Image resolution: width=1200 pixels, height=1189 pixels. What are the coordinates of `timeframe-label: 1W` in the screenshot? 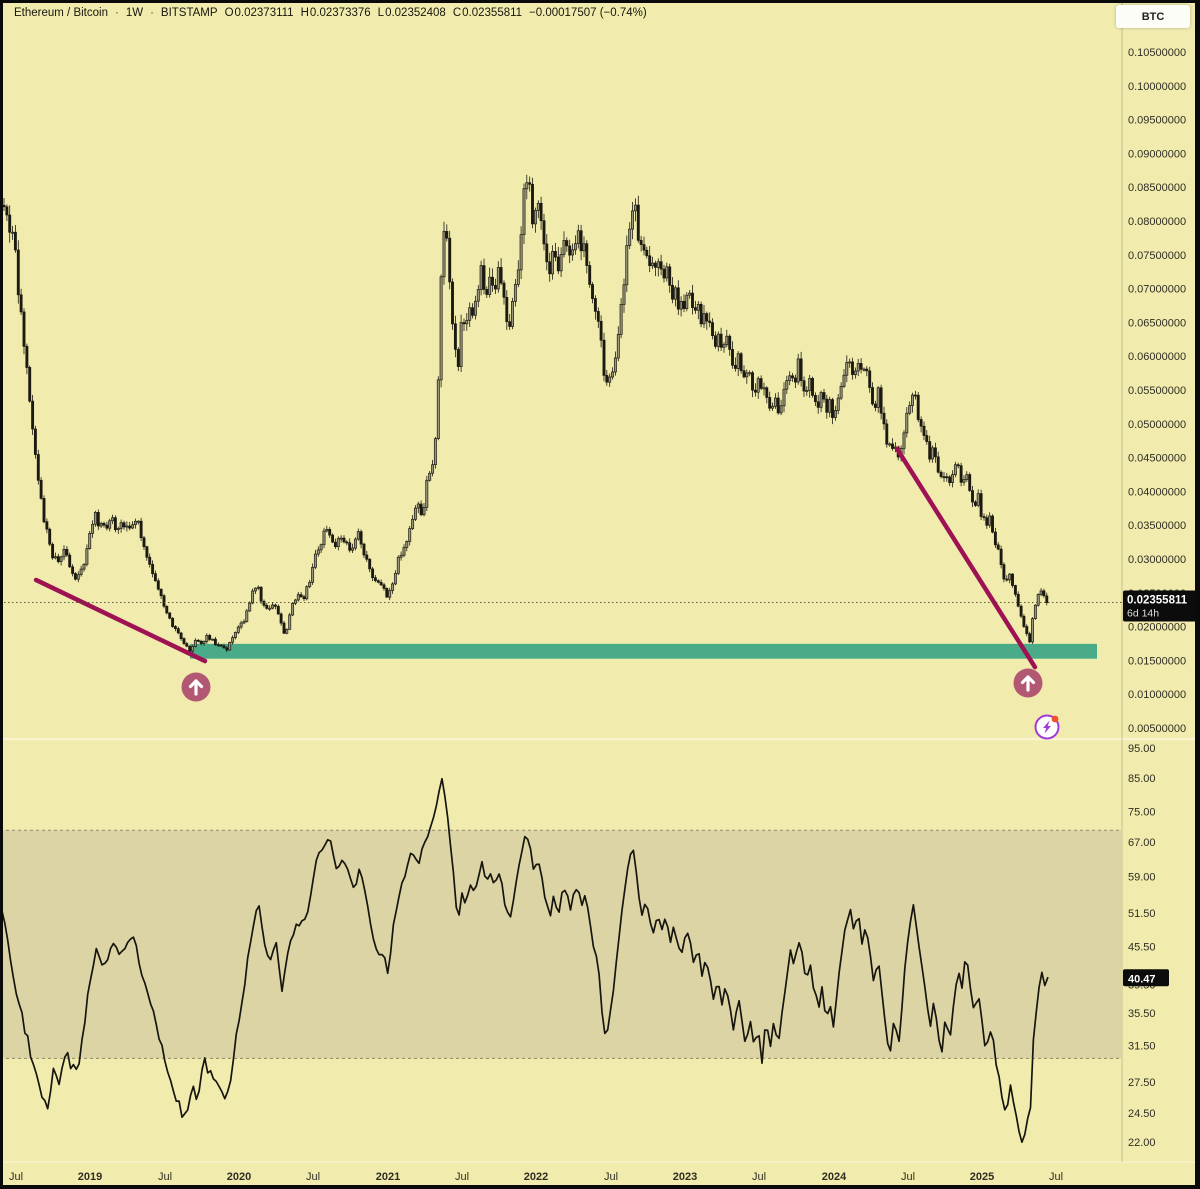 It's located at (134, 13).